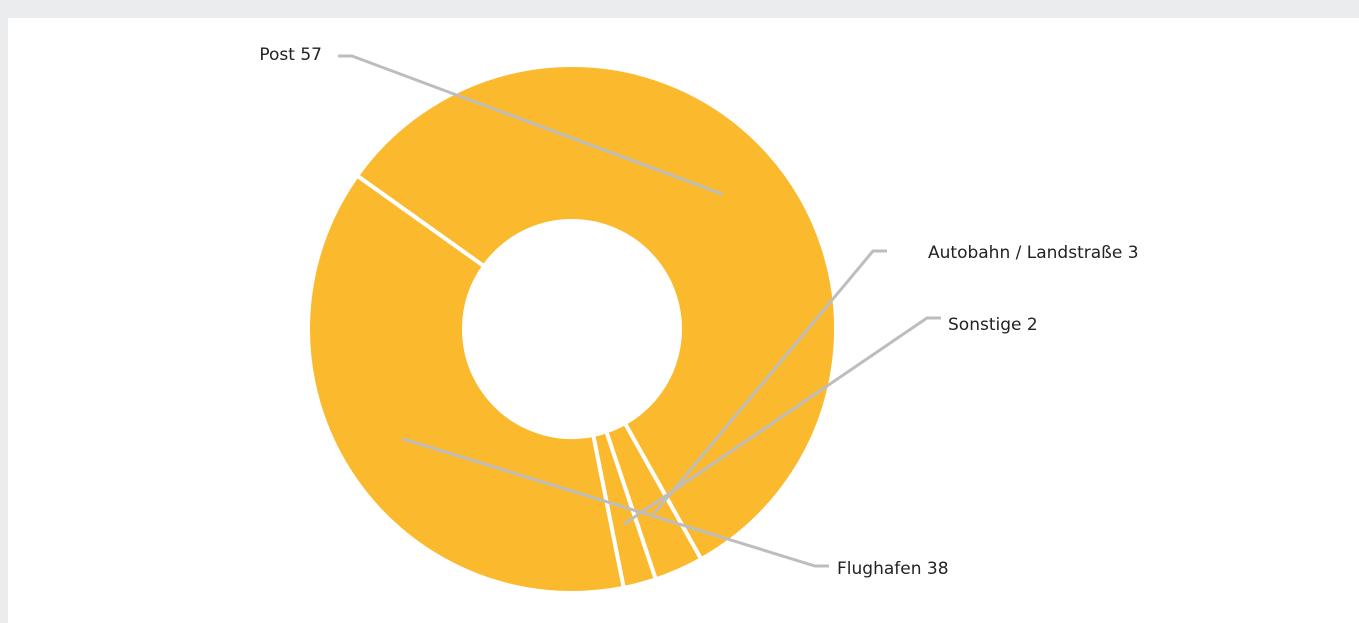  What do you see at coordinates (893, 569) in the screenshot?
I see `slice-label: Flughafen 38` at bounding box center [893, 569].